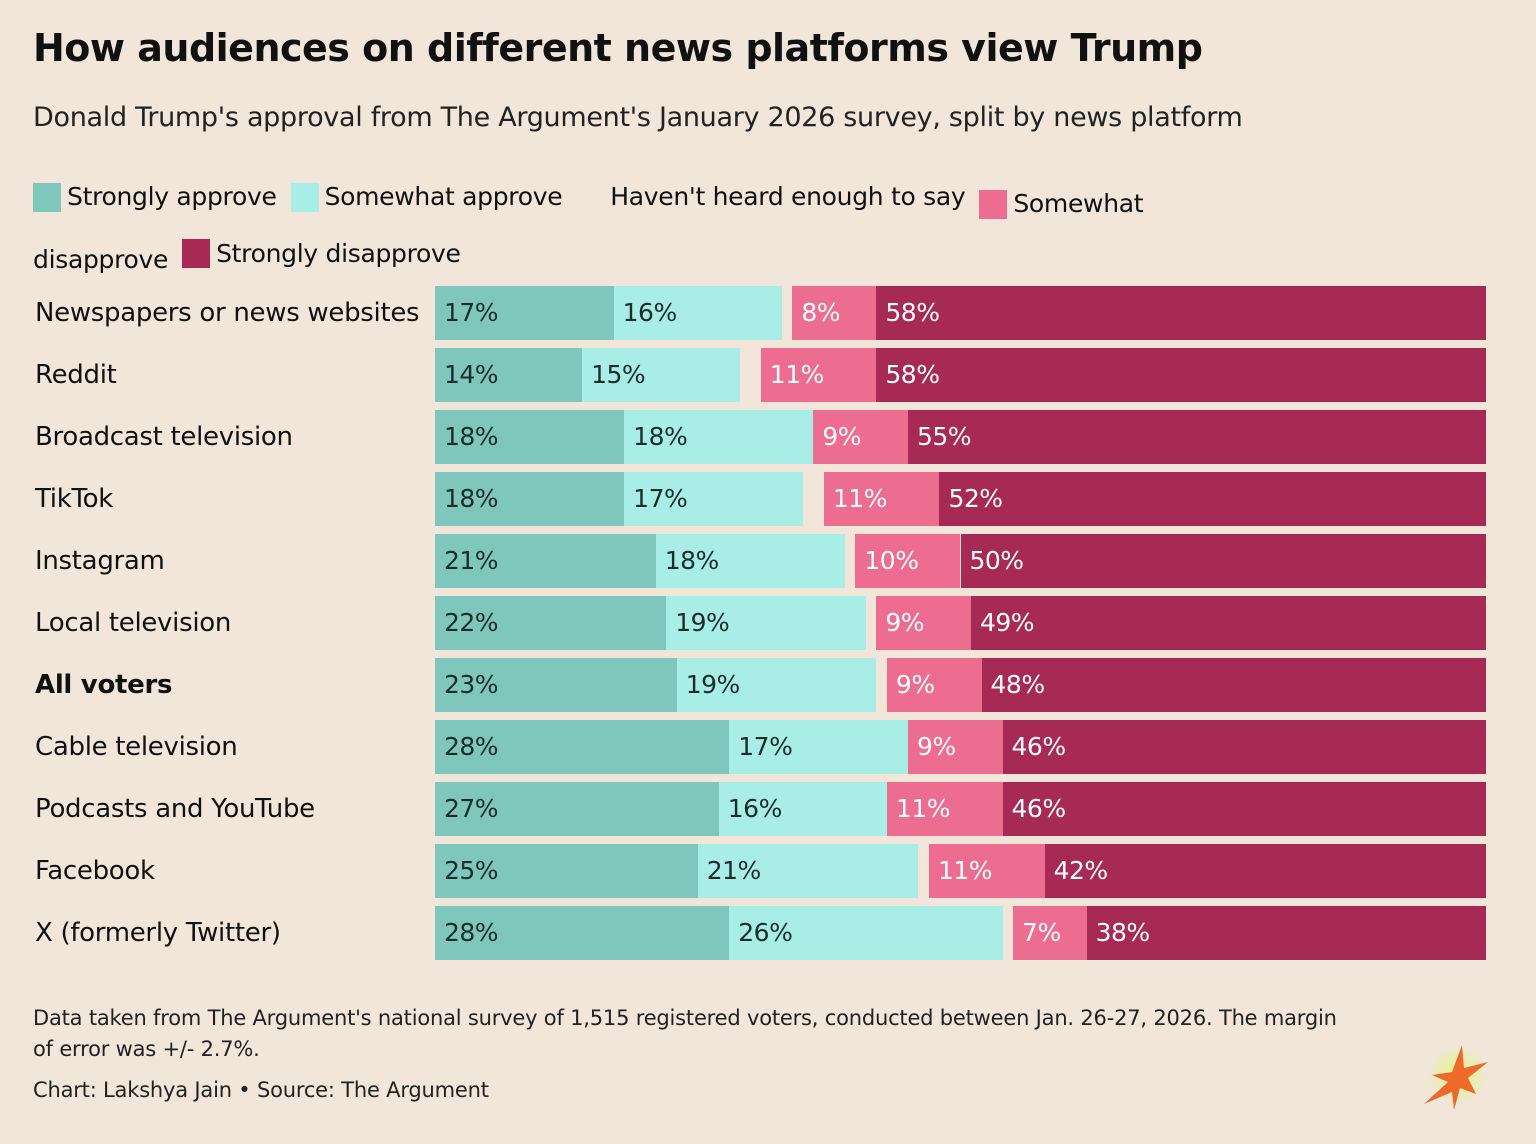  What do you see at coordinates (164, 437) in the screenshot?
I see `category-label: Broadcast television` at bounding box center [164, 437].